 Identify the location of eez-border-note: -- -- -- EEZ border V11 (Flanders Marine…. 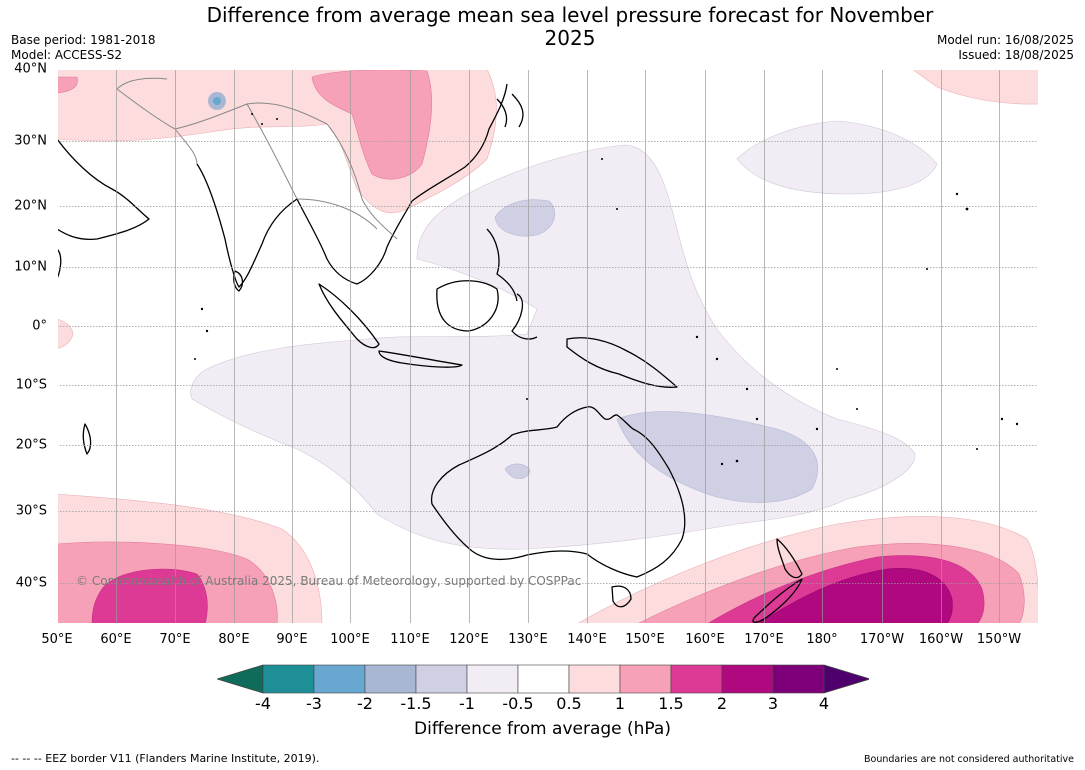
(165, 758).